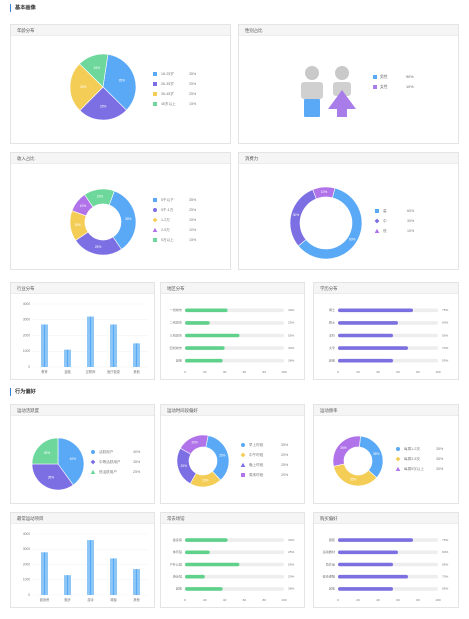 Image resolution: width=469 pixels, height=619 pixels. What do you see at coordinates (386, 288) in the screenshot?
I see `card-title: 学历分布` at bounding box center [386, 288].